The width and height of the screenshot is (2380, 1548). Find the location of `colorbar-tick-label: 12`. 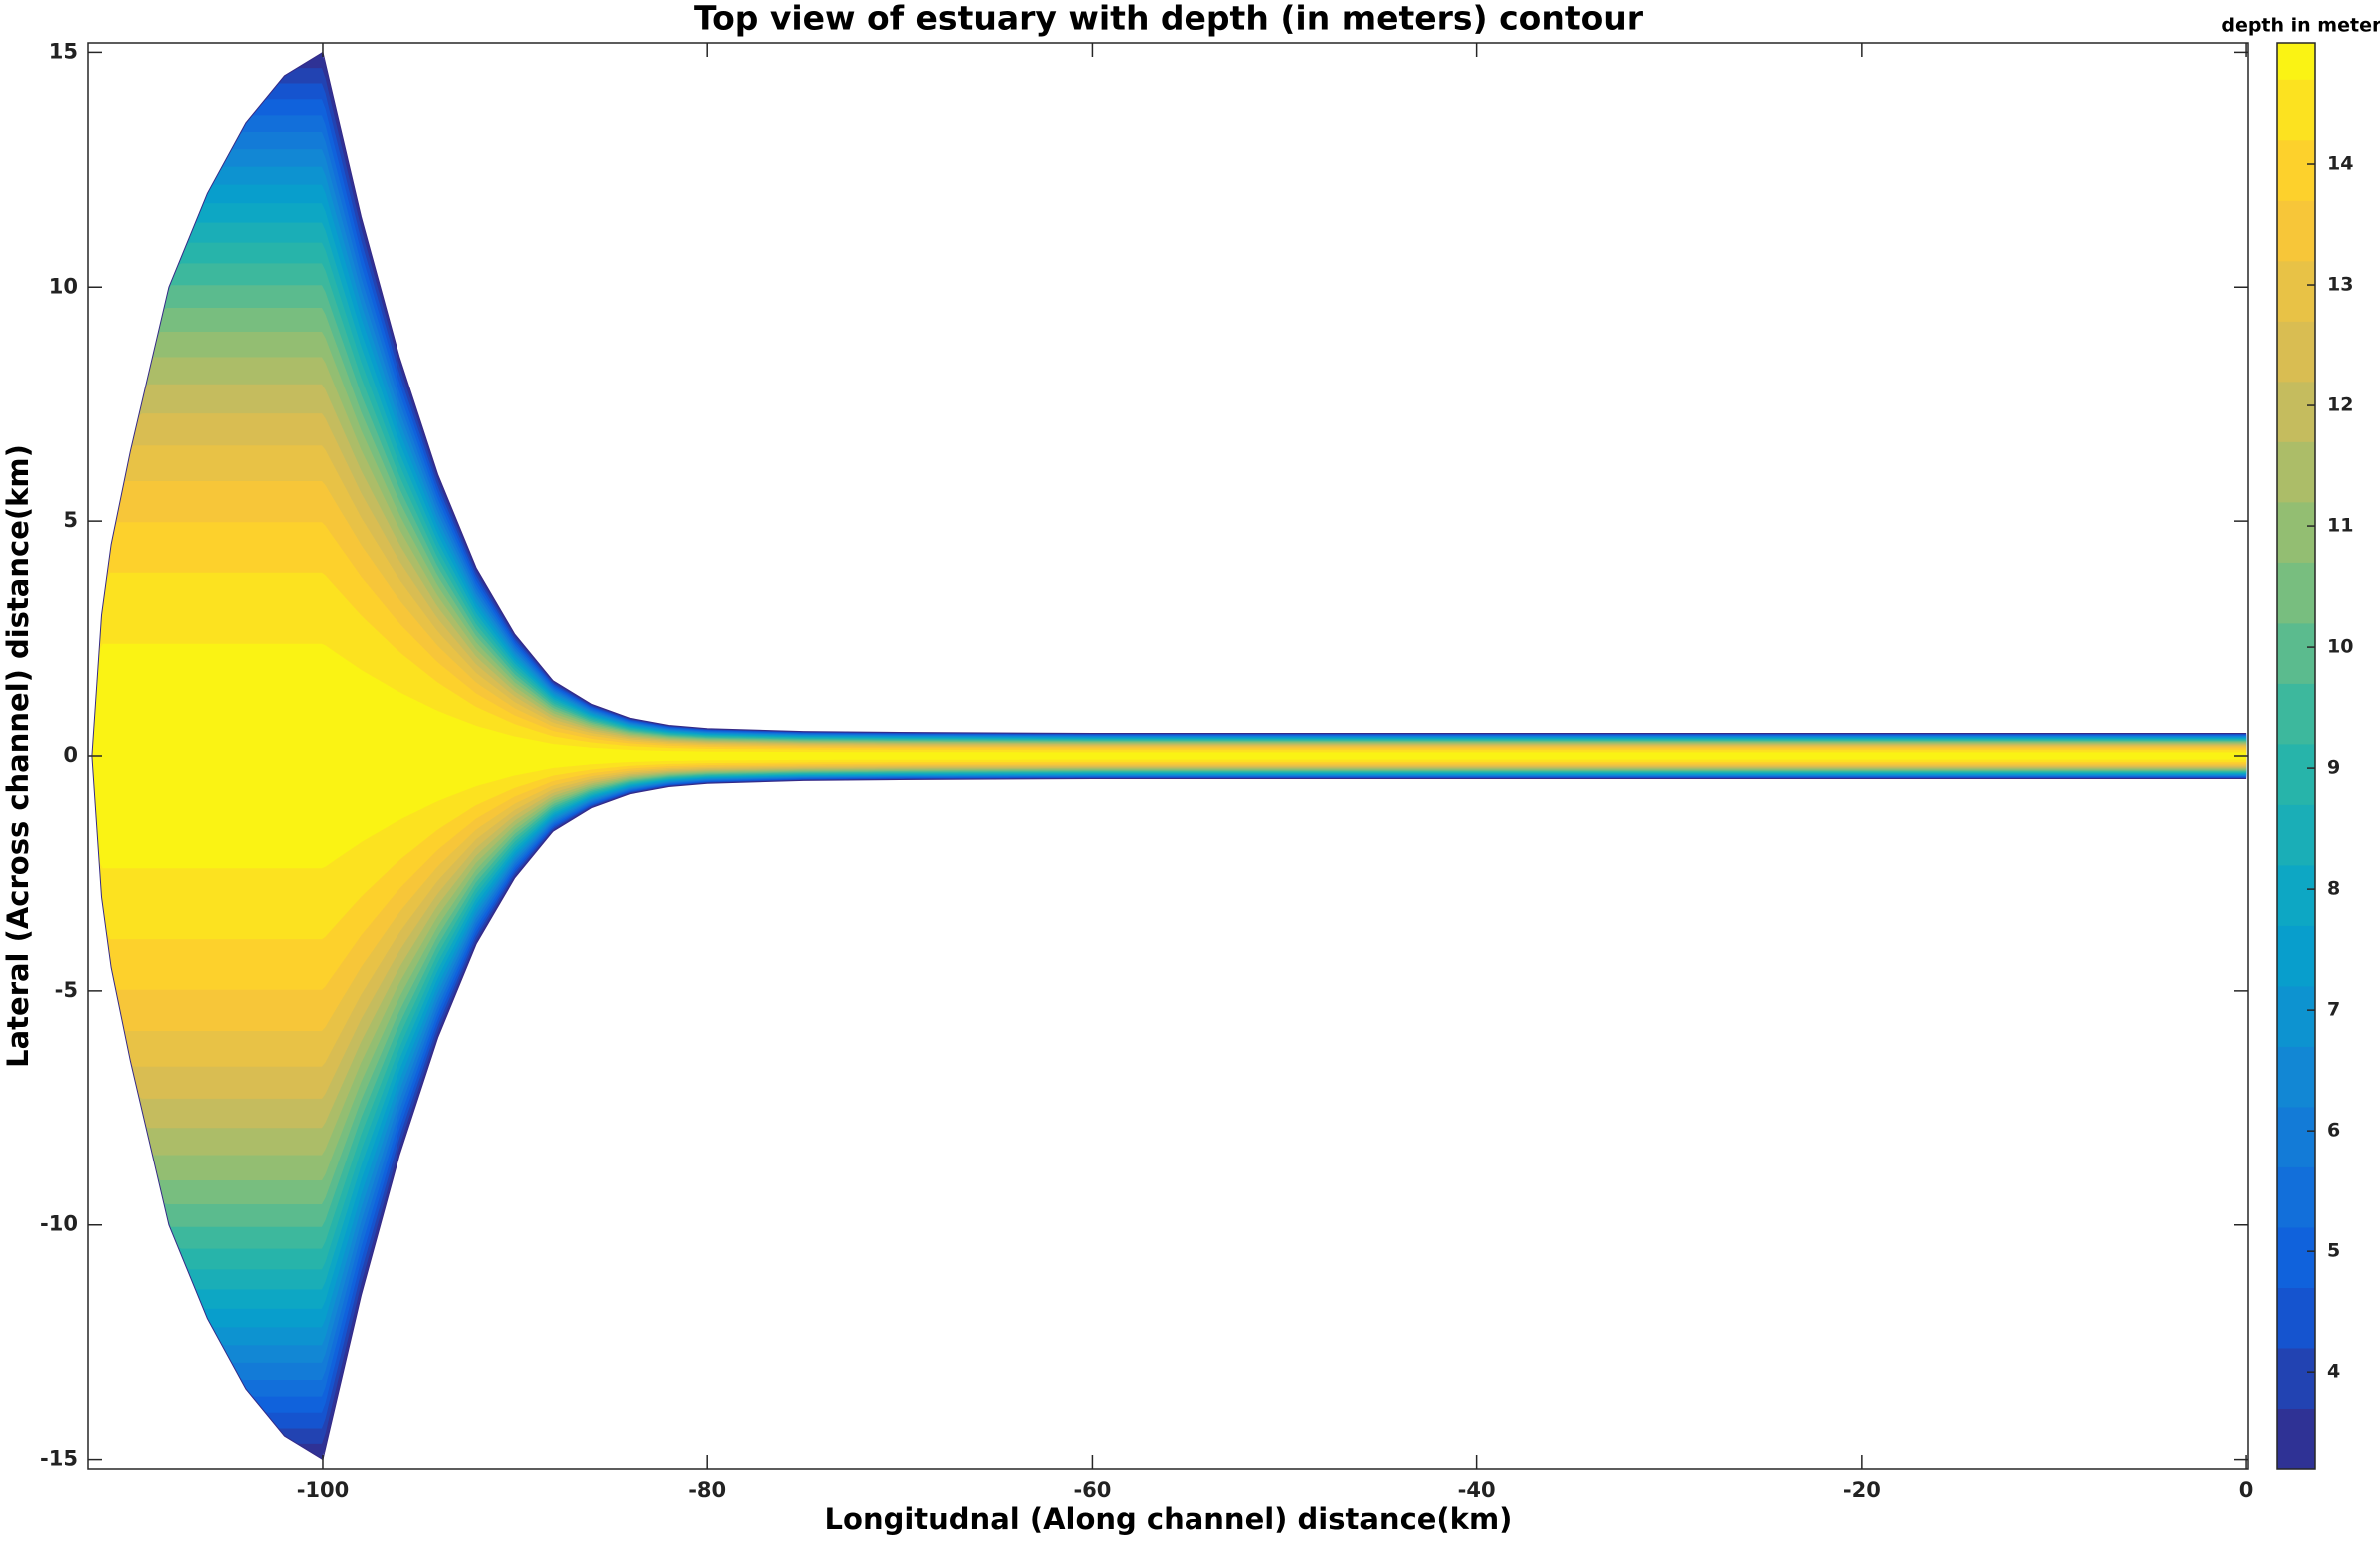

colorbar-tick-label: 12 is located at coordinates (2340, 405).